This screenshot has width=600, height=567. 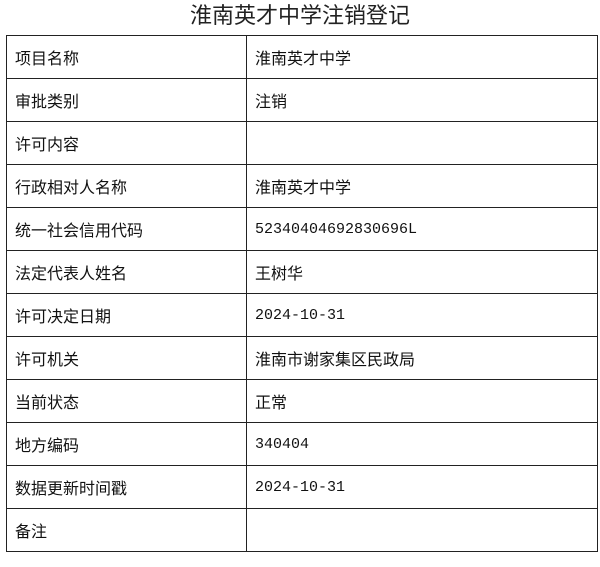 I want to click on field-label: 当前状态, so click(x=126, y=401).